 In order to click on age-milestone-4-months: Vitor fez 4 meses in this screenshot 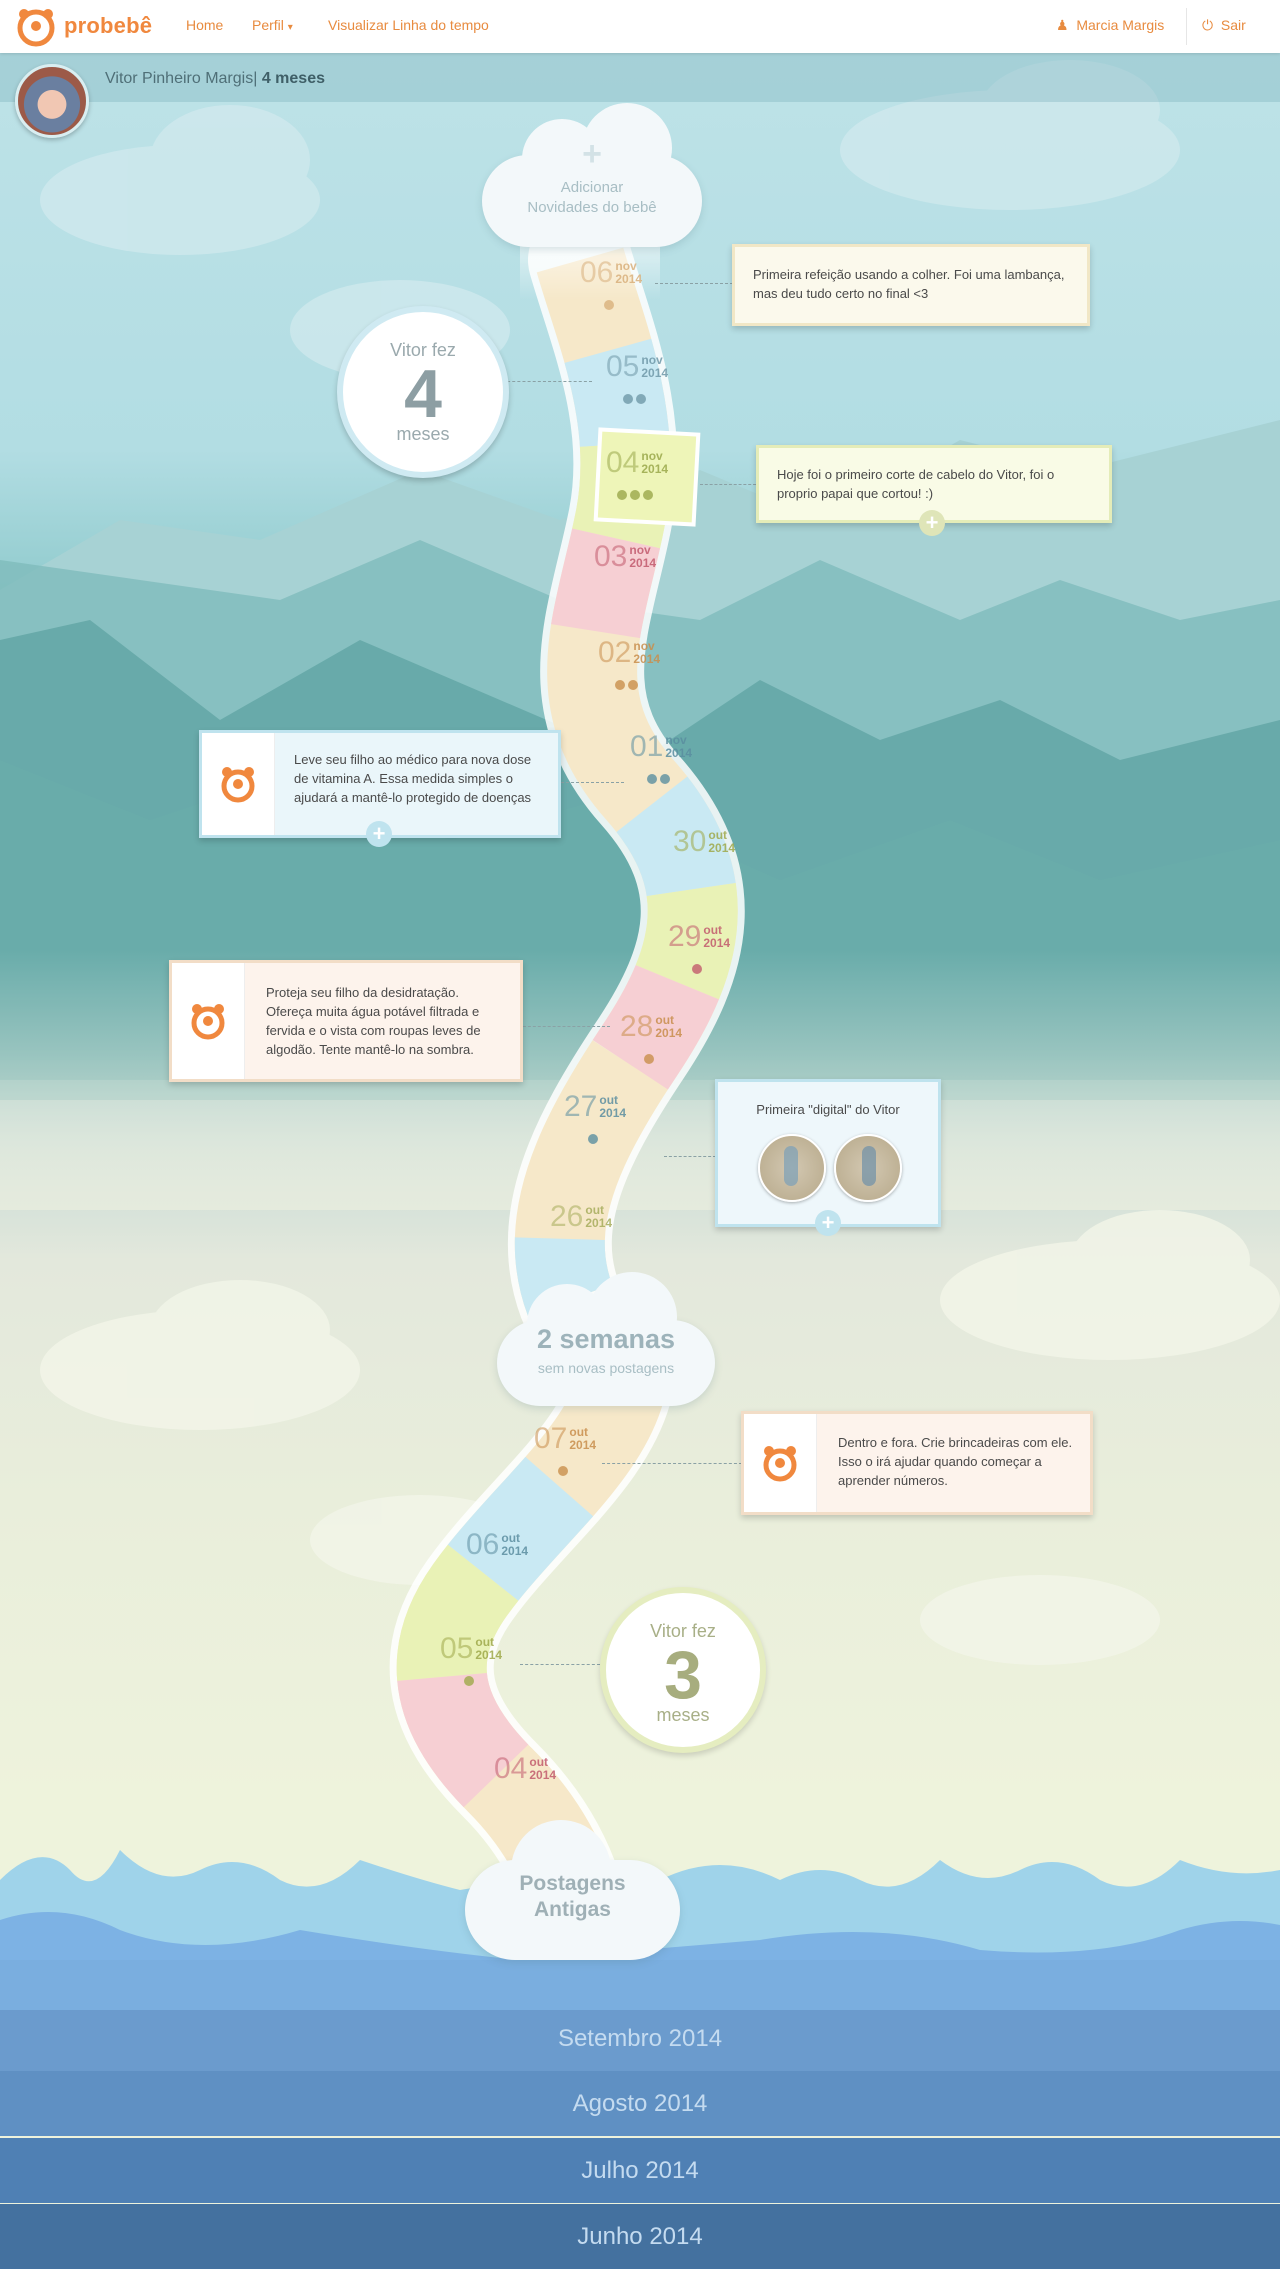, I will do `click(423, 392)`.